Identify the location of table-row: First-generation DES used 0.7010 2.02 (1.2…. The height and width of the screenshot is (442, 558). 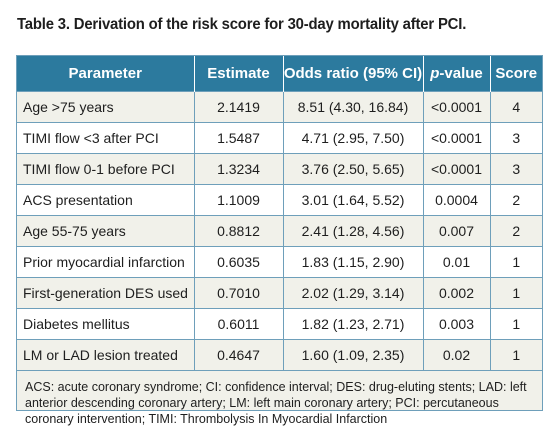
(279, 293).